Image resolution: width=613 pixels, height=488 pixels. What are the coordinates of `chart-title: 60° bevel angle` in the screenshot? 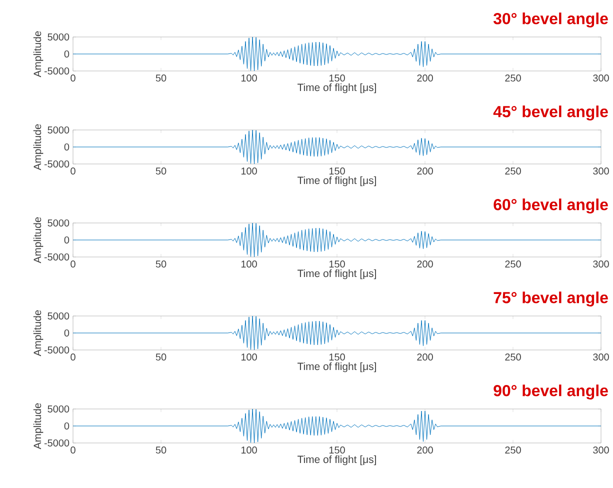 It's located at (551, 206).